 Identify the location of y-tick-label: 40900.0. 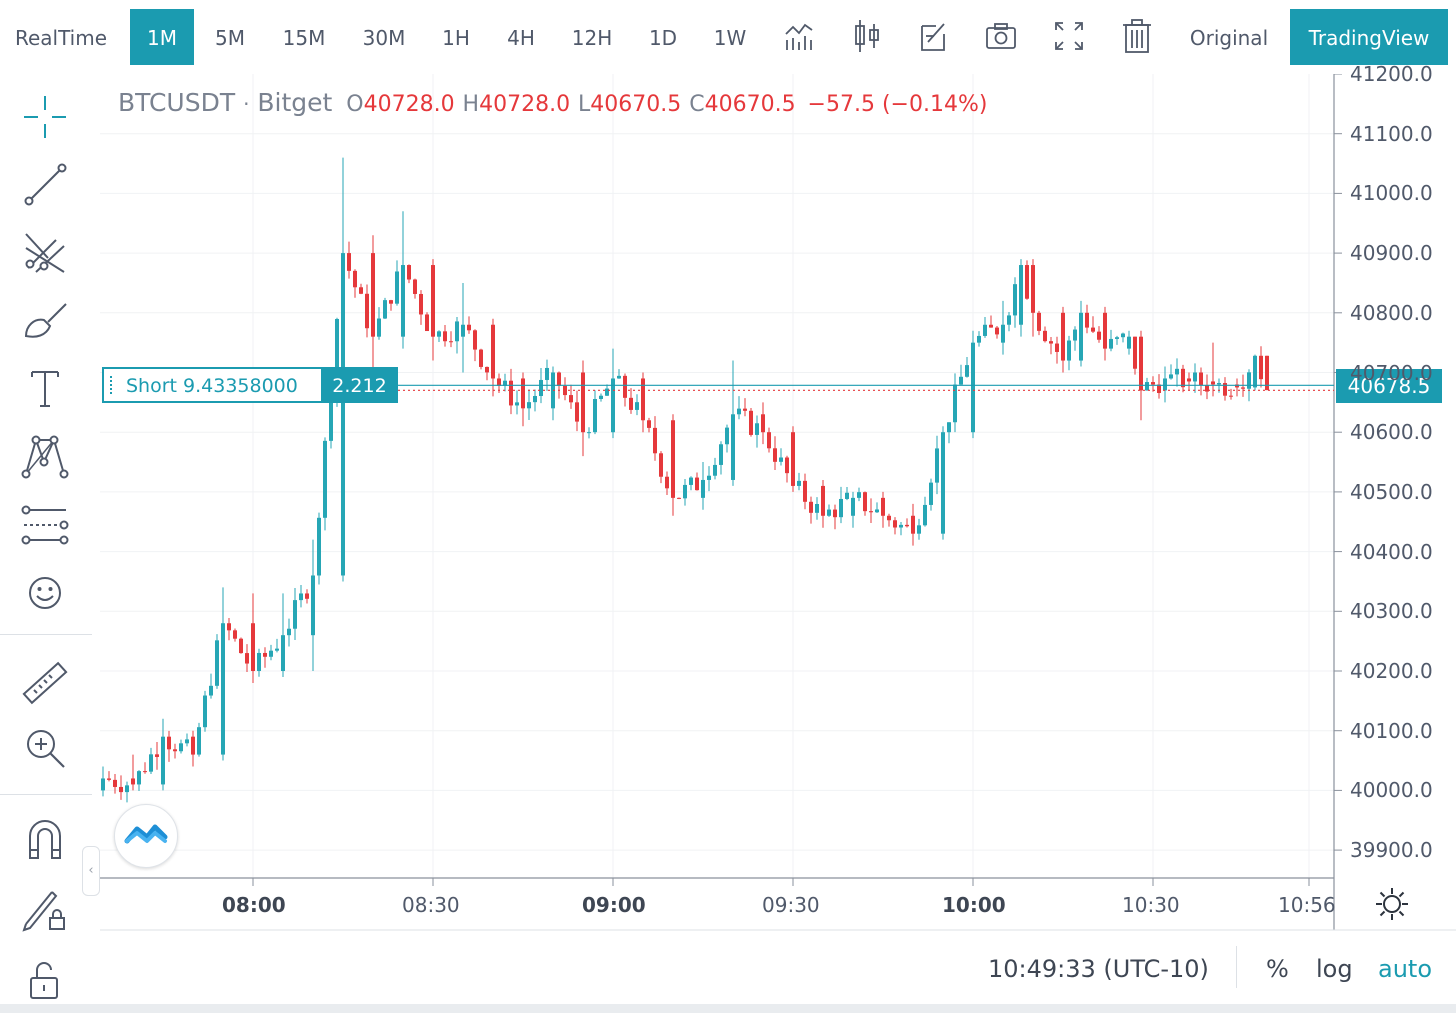
(1391, 253).